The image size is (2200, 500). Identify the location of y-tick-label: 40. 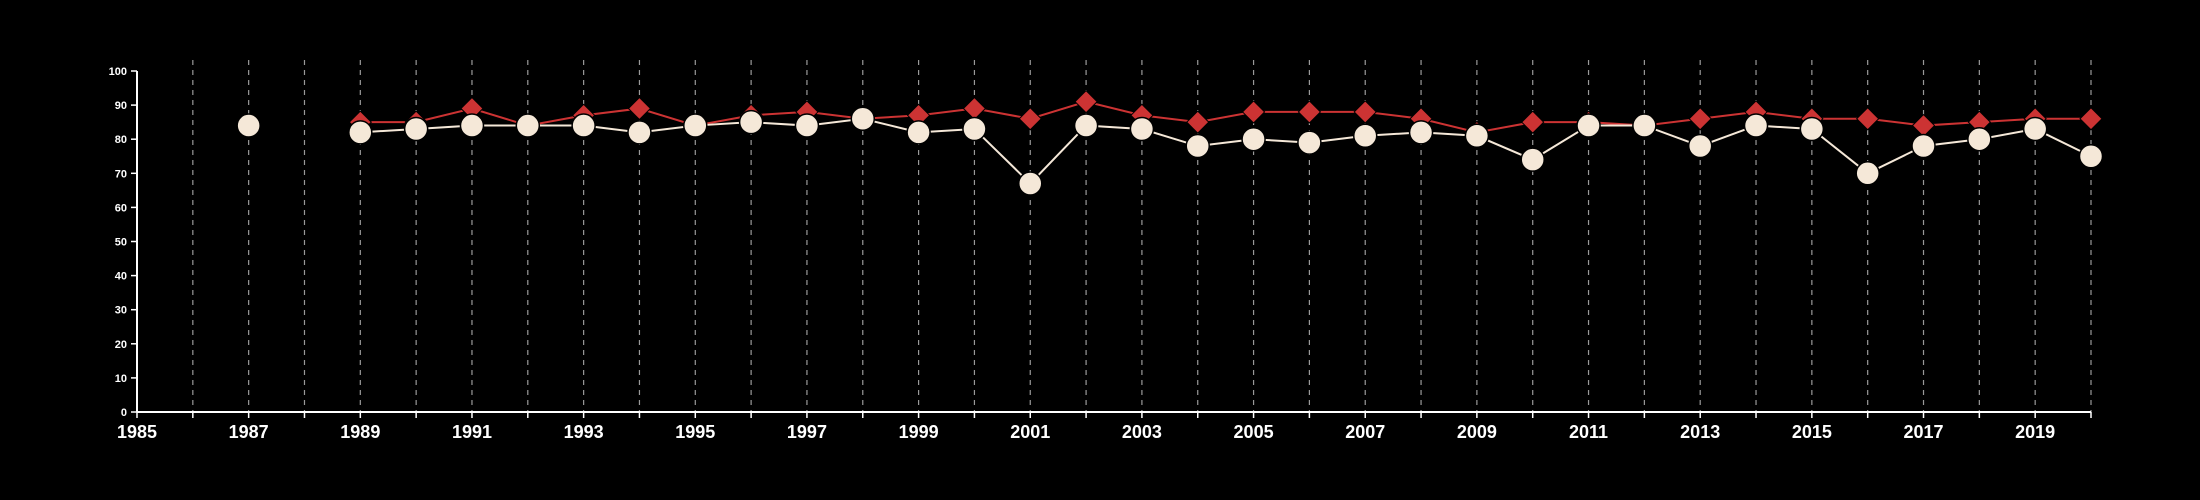
(121, 277).